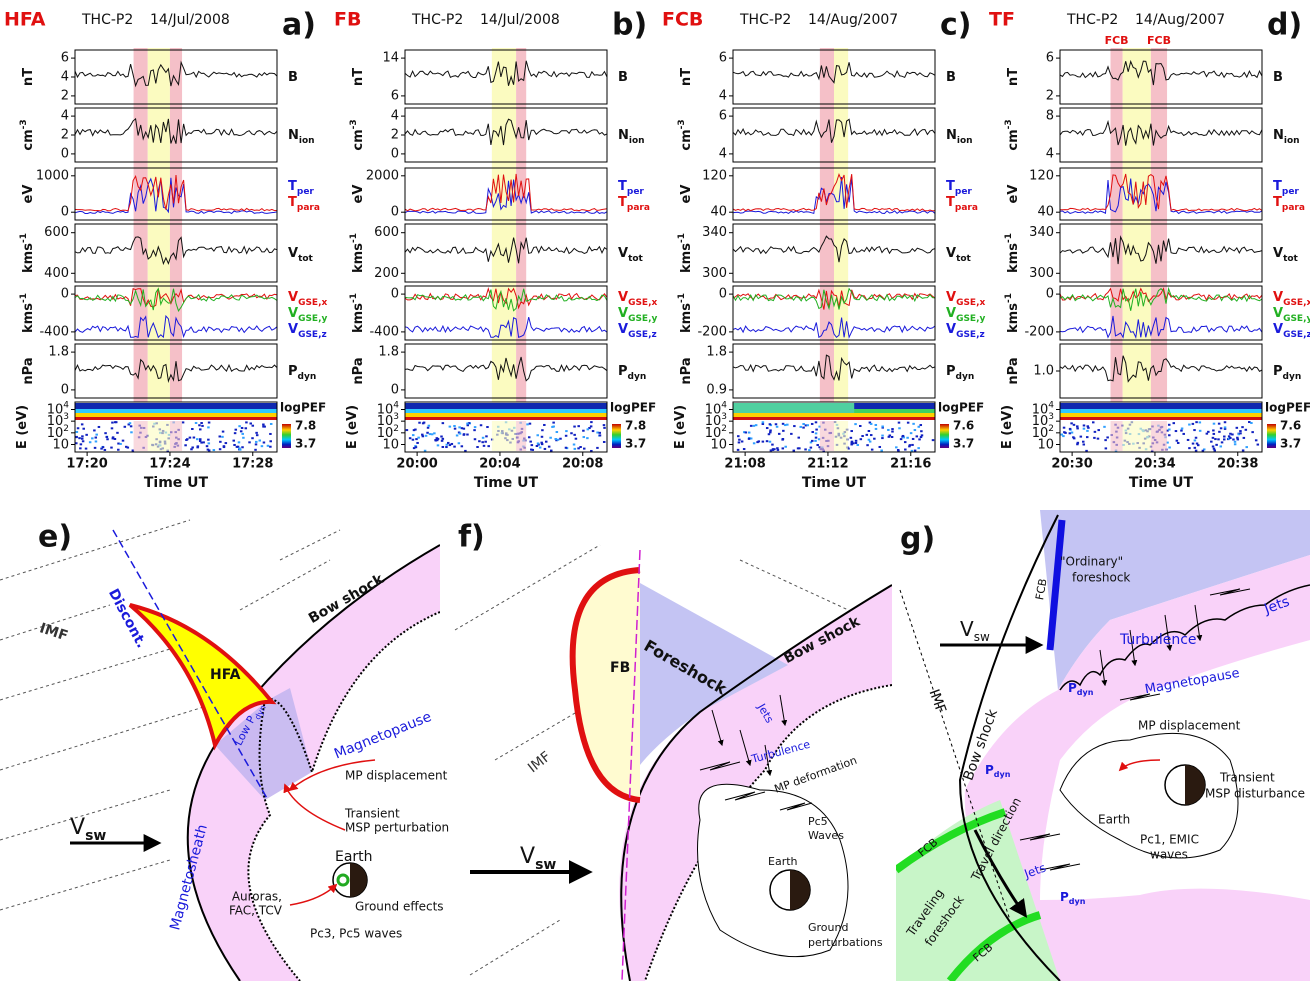 The height and width of the screenshot is (981, 1310). I want to click on y-tick-label: 1.8, so click(716, 352).